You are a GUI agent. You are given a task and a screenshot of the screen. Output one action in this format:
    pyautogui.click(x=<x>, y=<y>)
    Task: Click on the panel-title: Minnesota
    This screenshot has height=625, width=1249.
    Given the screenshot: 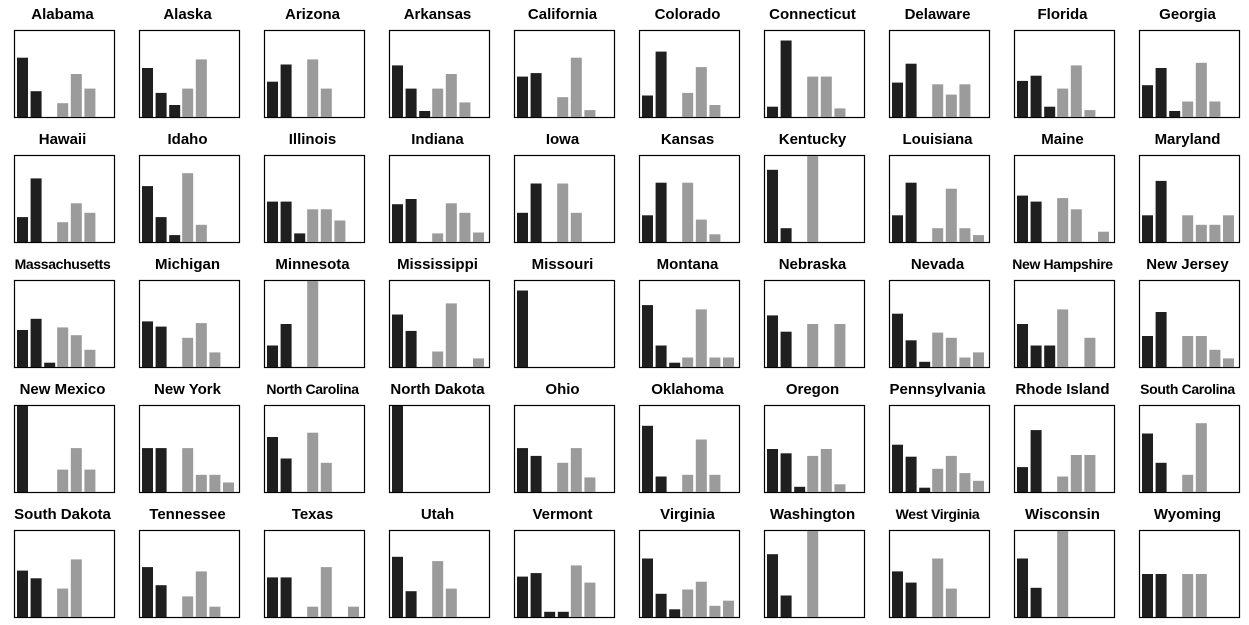 What is the action you would take?
    pyautogui.click(x=312, y=264)
    